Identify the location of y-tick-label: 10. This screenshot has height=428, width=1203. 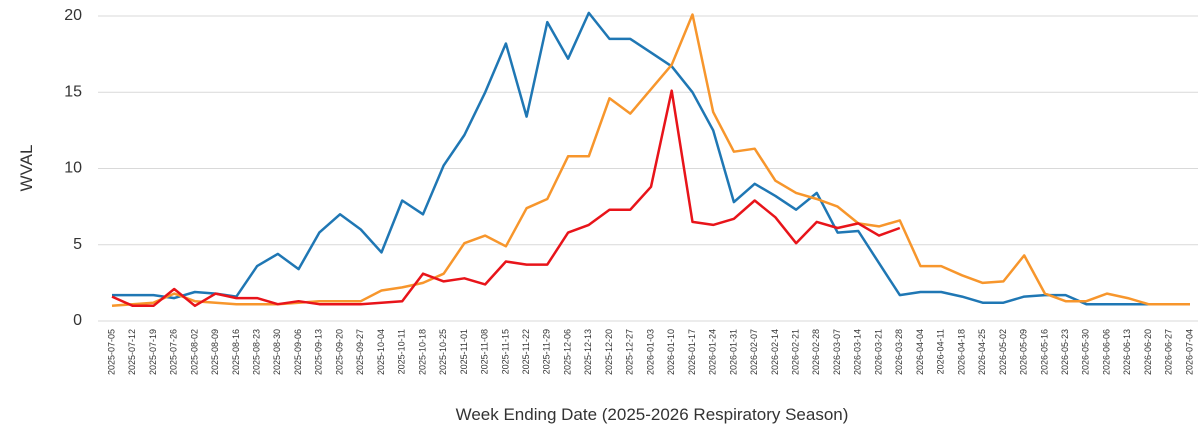
(73, 168).